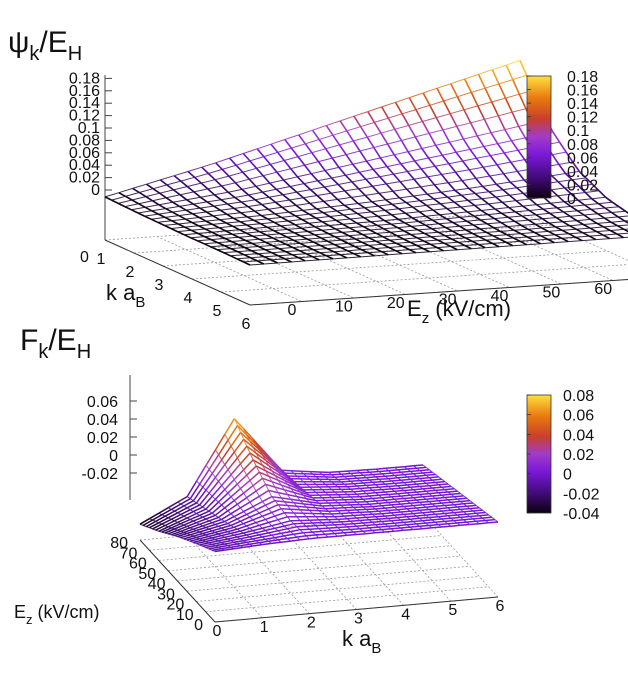 This screenshot has width=628, height=686. What do you see at coordinates (177, 581) in the screenshot?
I see `floor-edge-ez` at bounding box center [177, 581].